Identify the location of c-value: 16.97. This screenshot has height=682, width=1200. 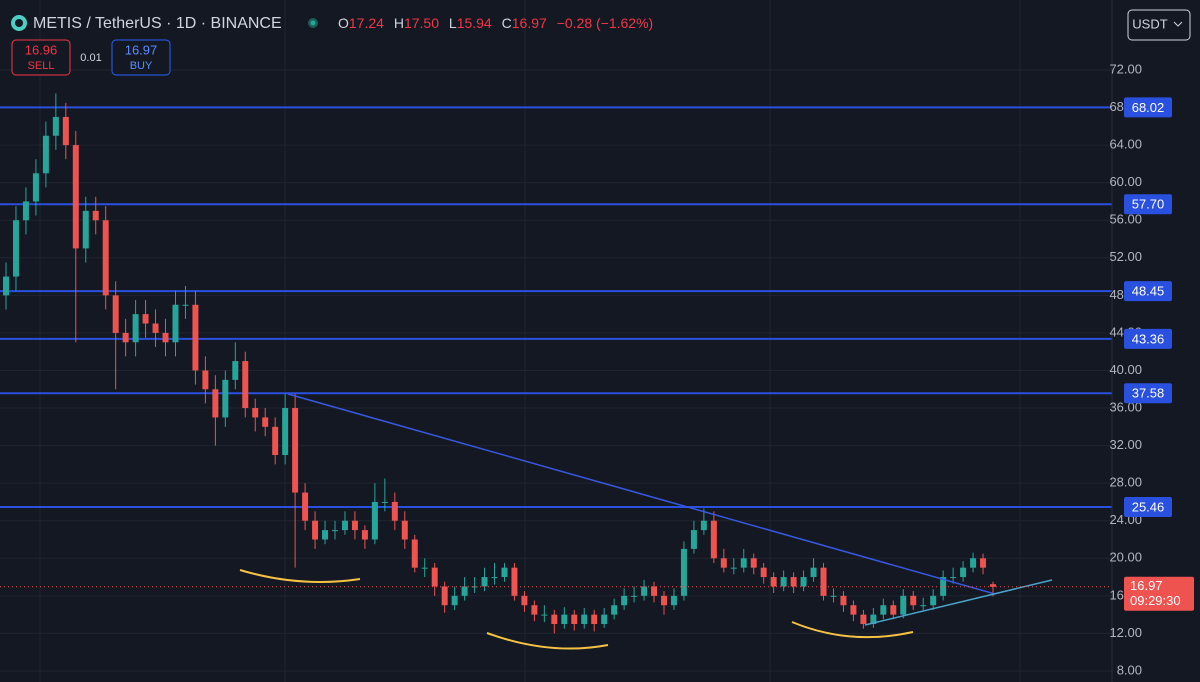
(529, 23).